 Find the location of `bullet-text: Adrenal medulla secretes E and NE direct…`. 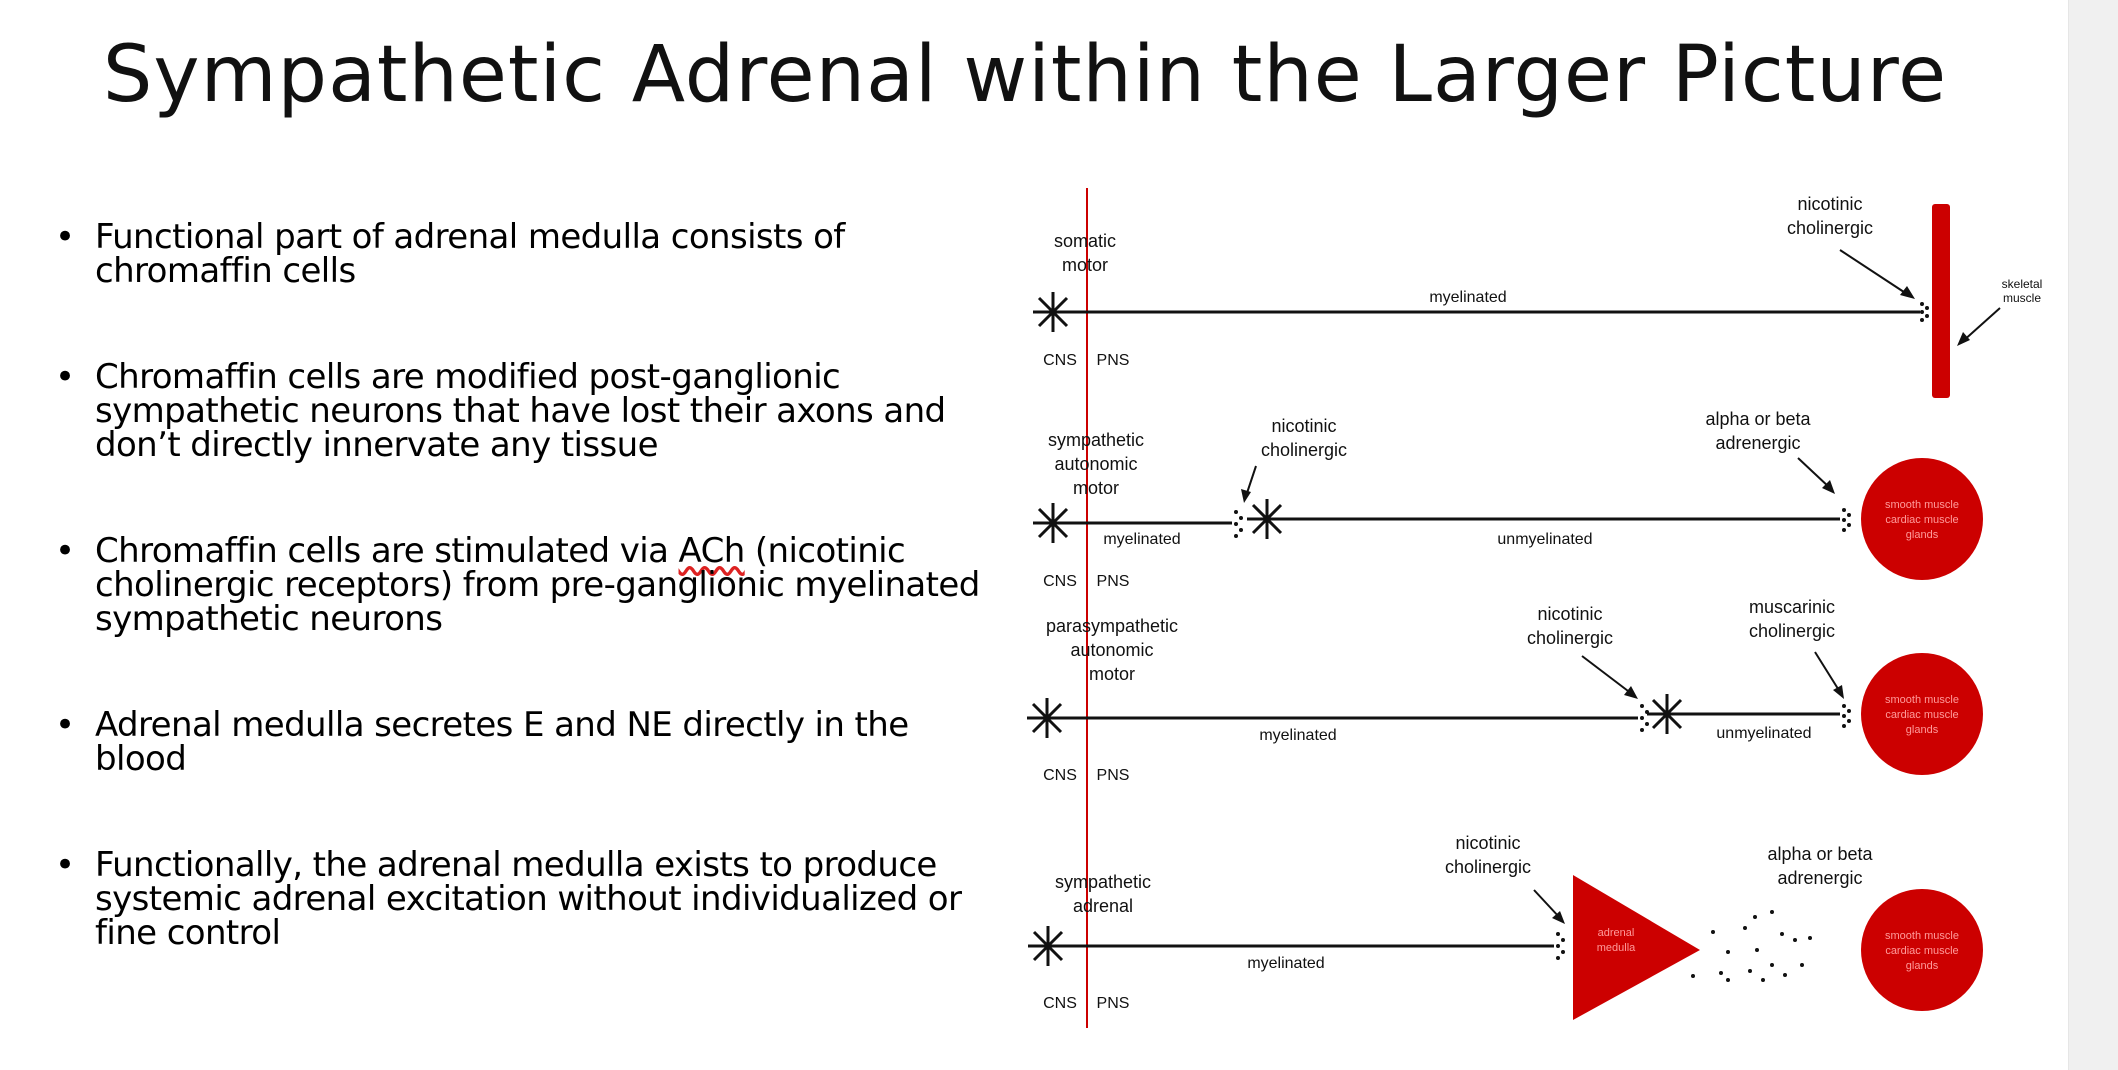

bullet-text: Adrenal medulla secretes E and NE direct… is located at coordinates (502, 742).